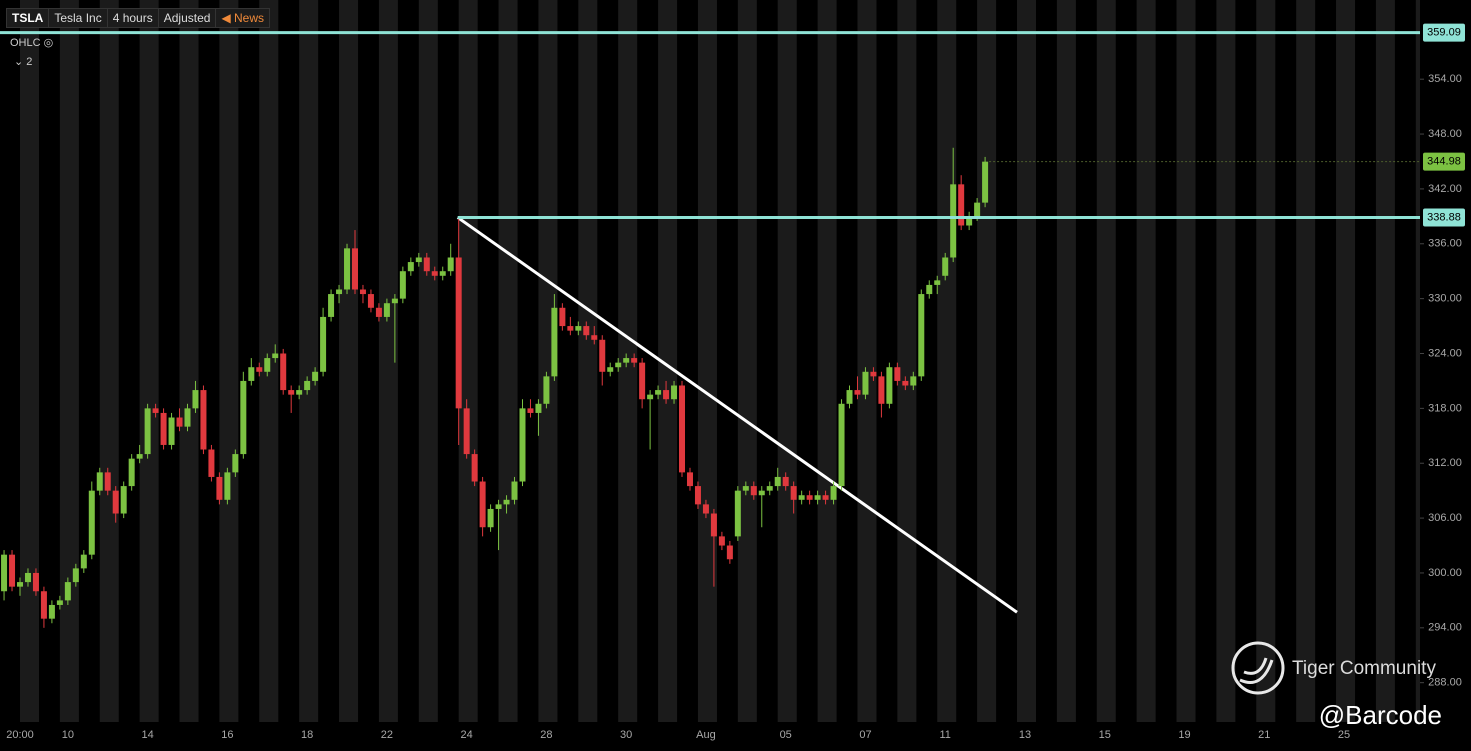  What do you see at coordinates (249, 18) in the screenshot?
I see `news-label: News` at bounding box center [249, 18].